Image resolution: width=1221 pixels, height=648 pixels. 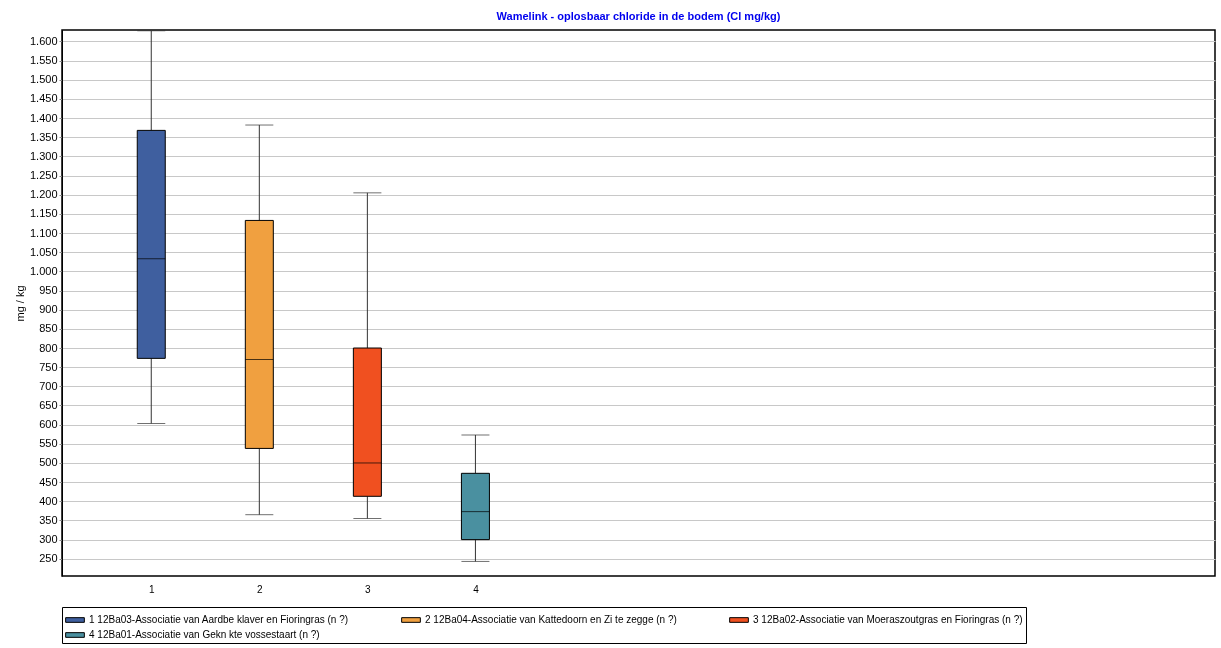 What do you see at coordinates (43, 136) in the screenshot?
I see `y-tick-label: 1.350` at bounding box center [43, 136].